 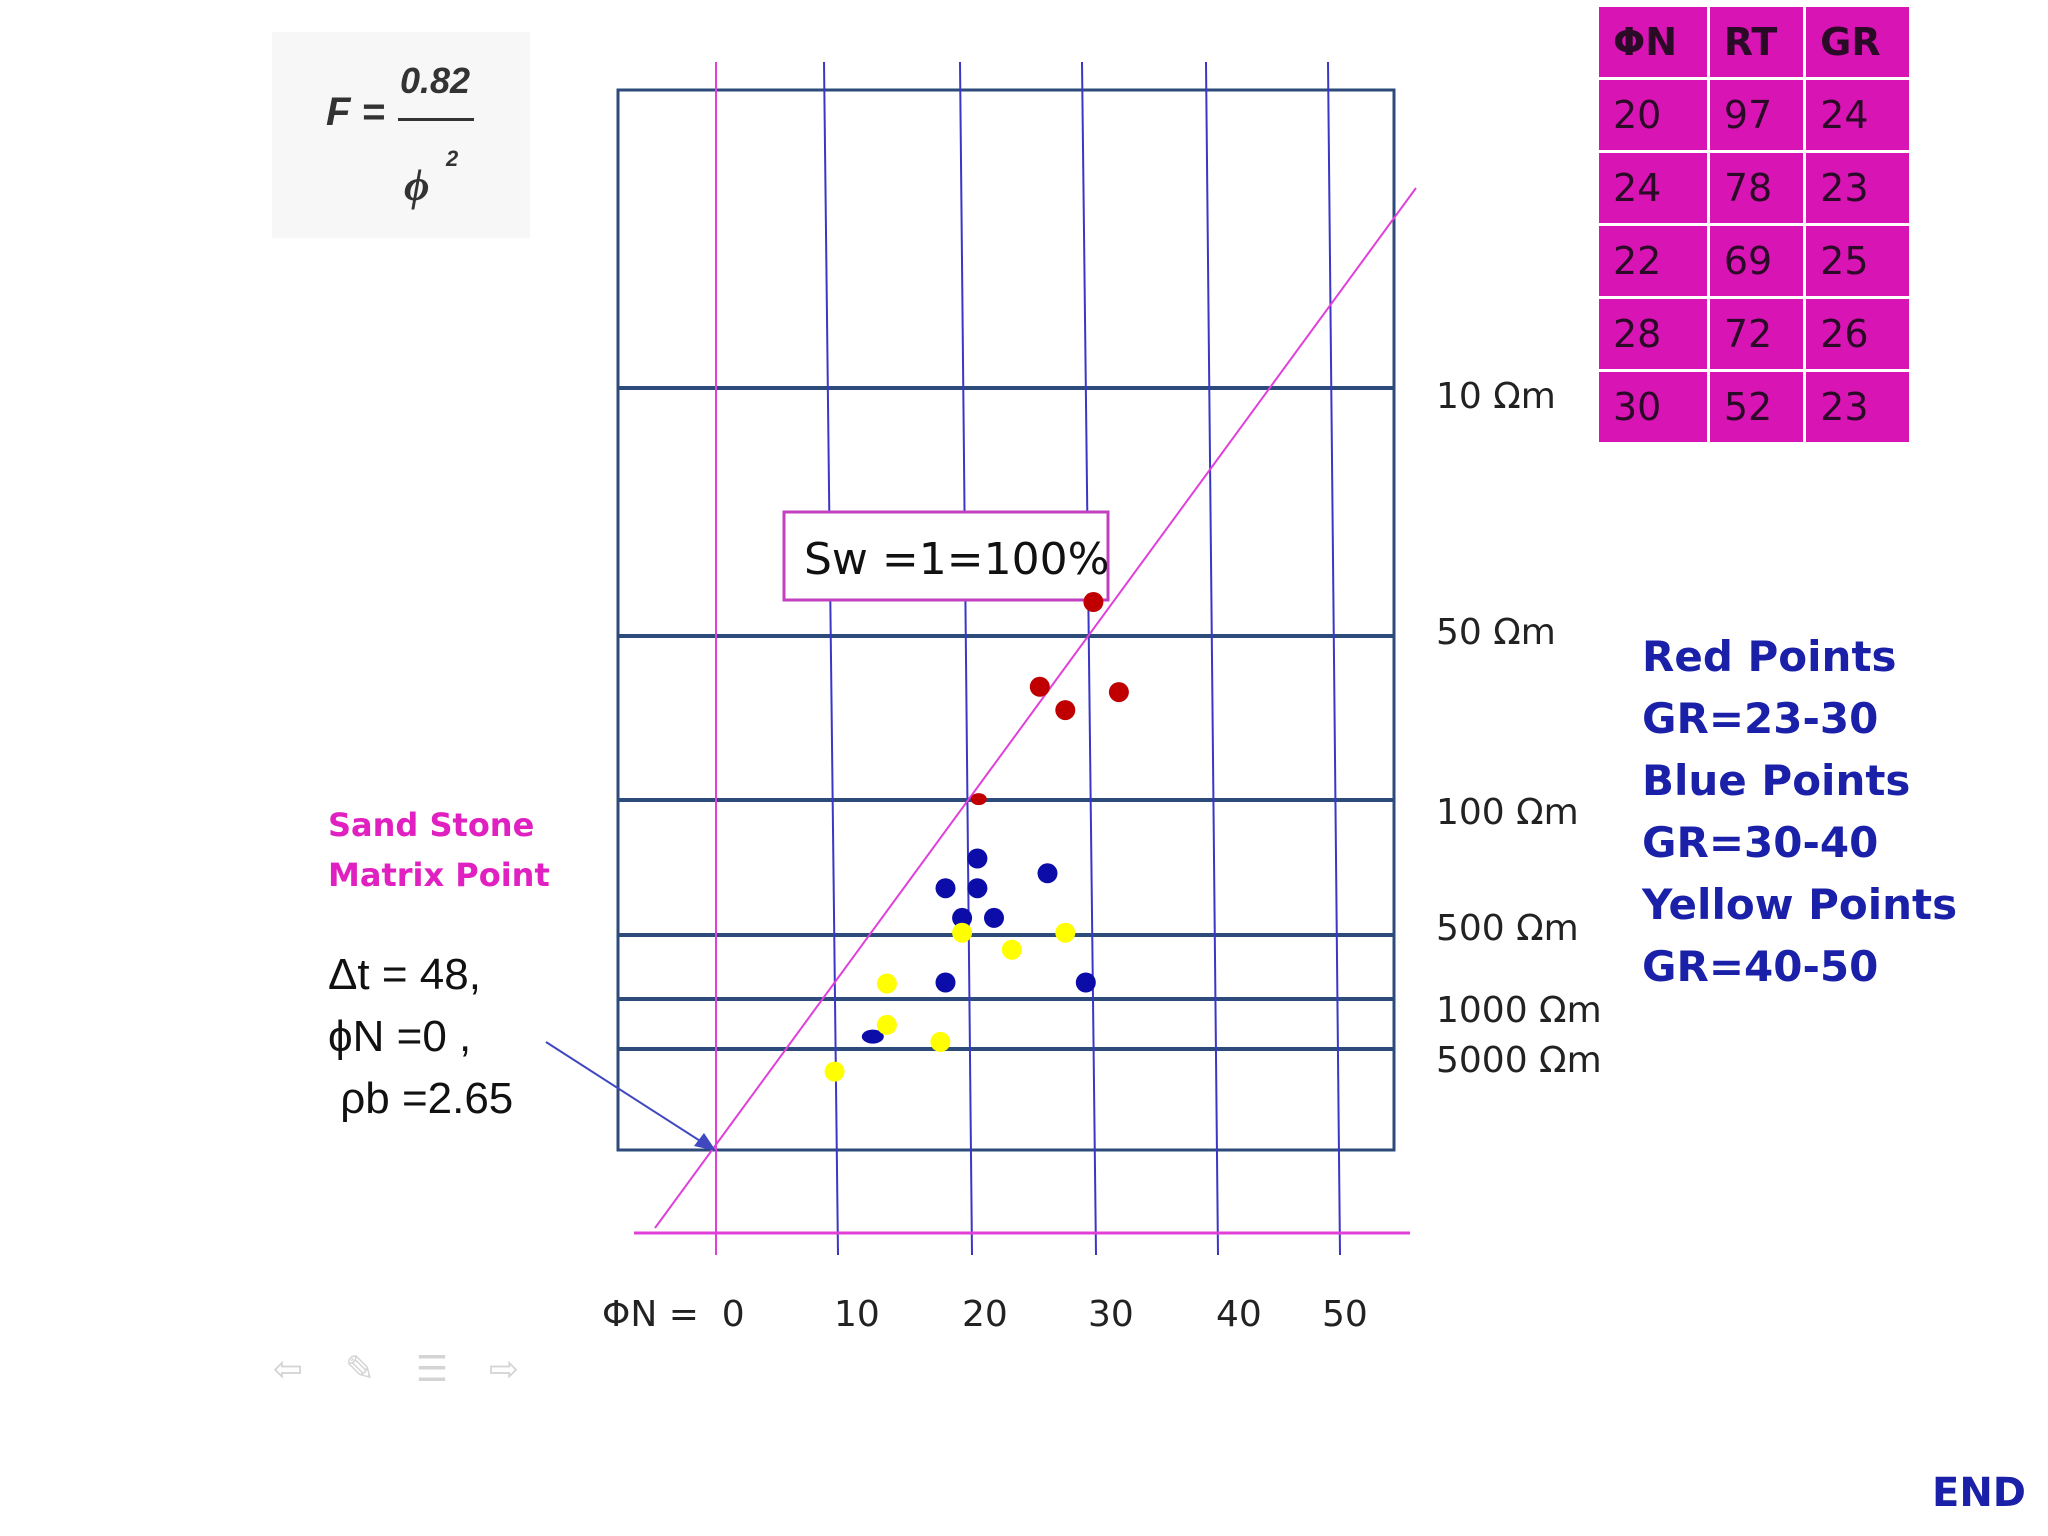 I want to click on data-points, so click(x=976, y=837).